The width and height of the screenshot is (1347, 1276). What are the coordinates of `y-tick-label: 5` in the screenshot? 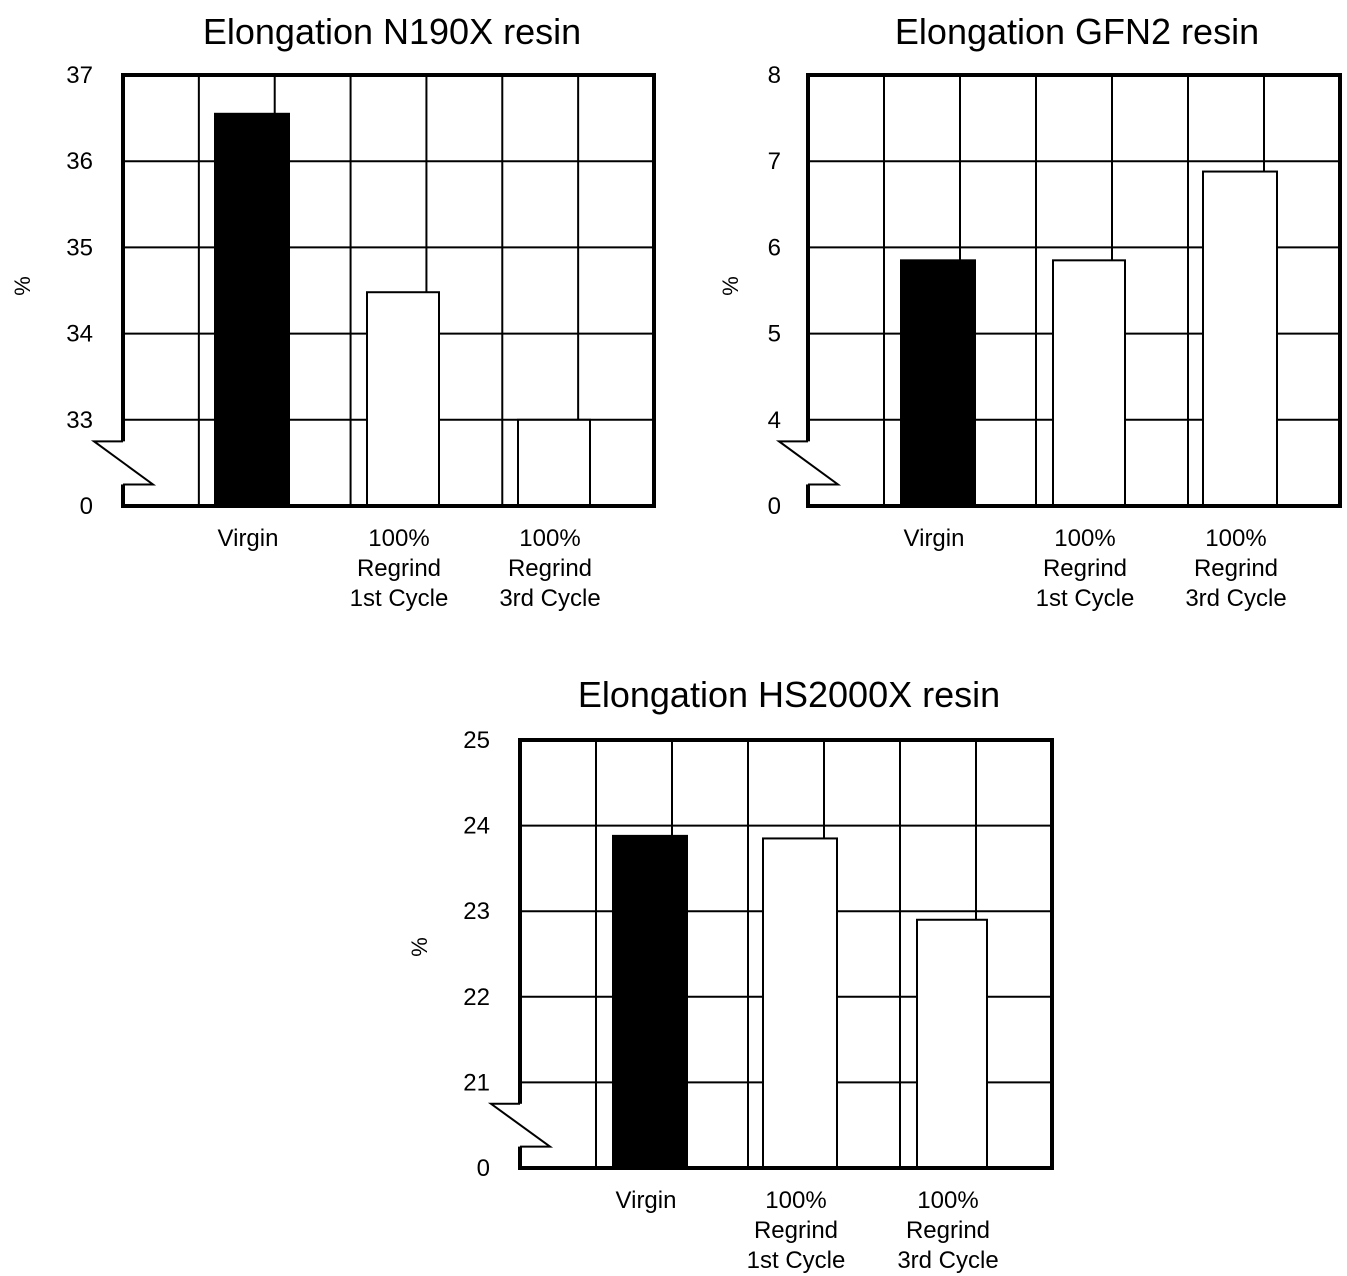 It's located at (774, 334).